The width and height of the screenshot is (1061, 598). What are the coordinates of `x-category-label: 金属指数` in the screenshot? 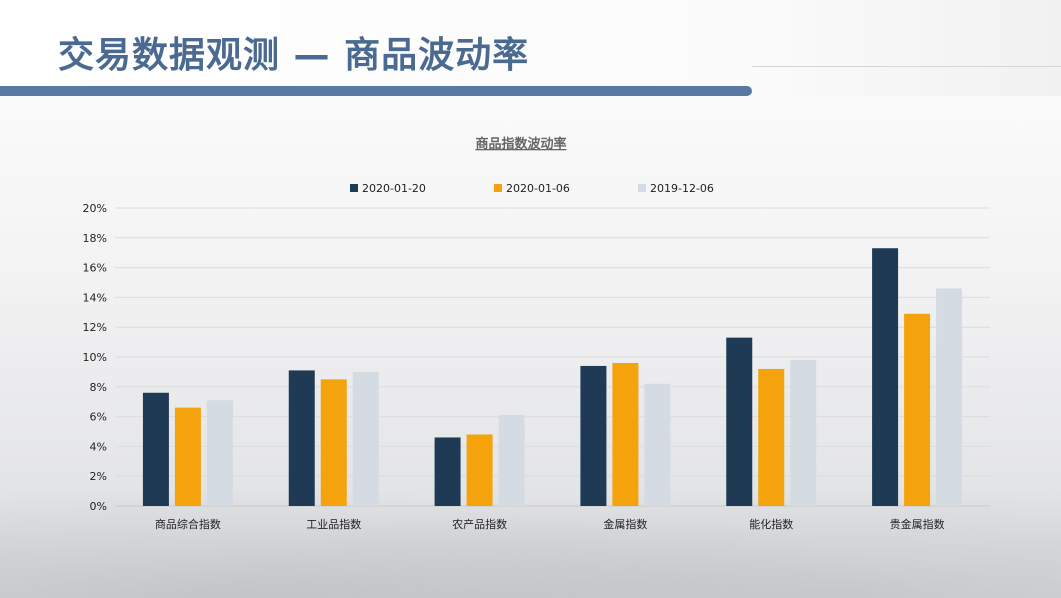 It's located at (625, 524).